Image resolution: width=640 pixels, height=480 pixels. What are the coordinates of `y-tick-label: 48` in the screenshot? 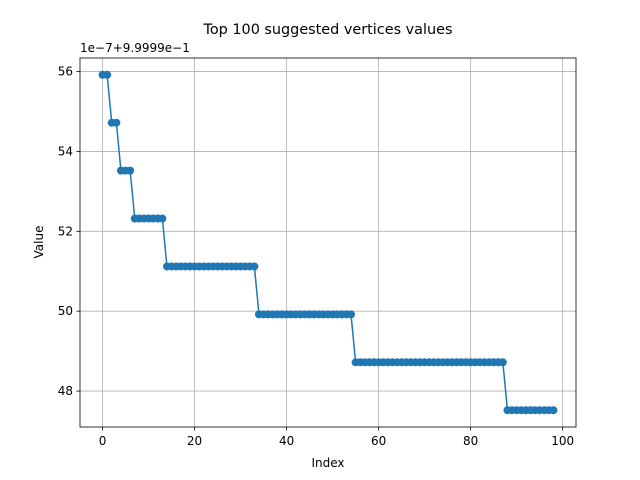 It's located at (65, 391).